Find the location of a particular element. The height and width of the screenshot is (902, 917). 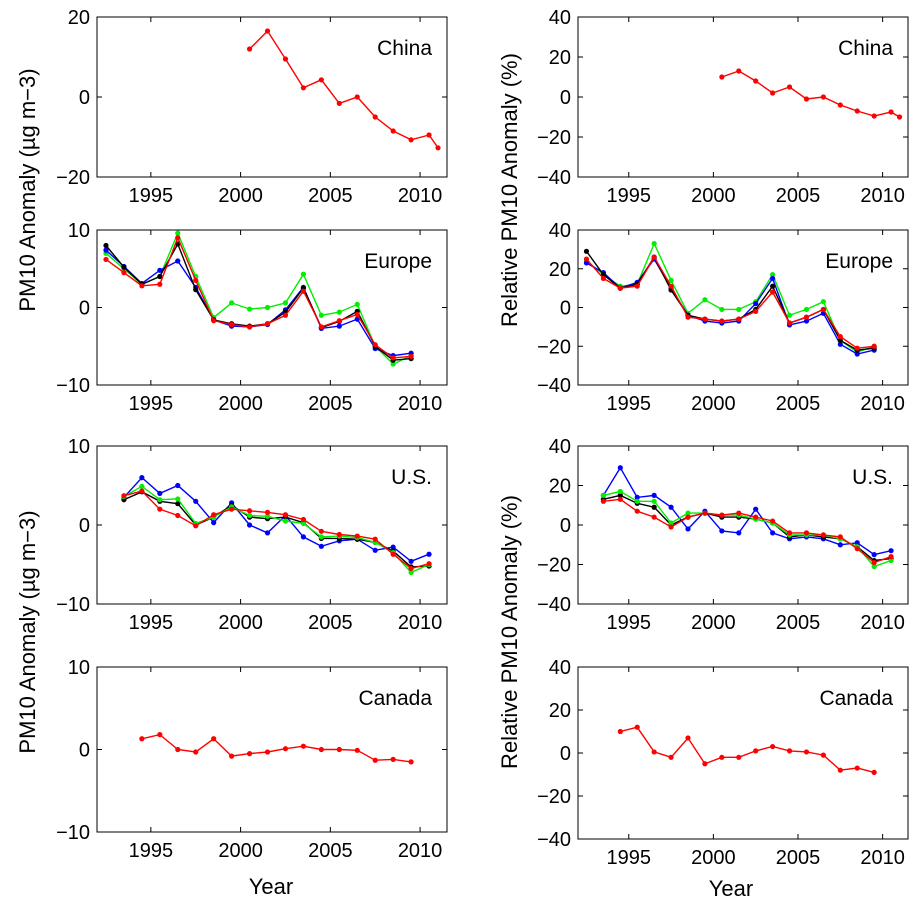

panel-1-right-ytick-label: 40 is located at coordinates (560, 231).